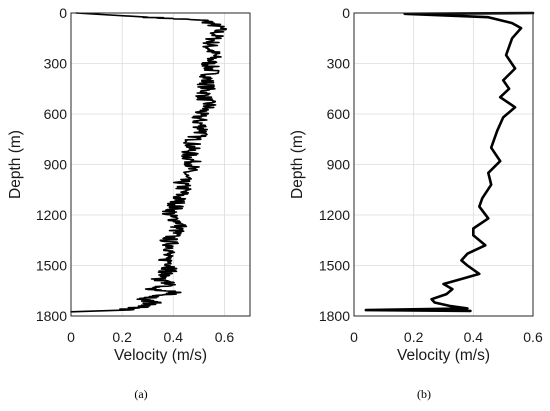  Describe the element at coordinates (443, 355) in the screenshot. I see `panel-b-x-axis-label: Velocity (m/s)` at that location.